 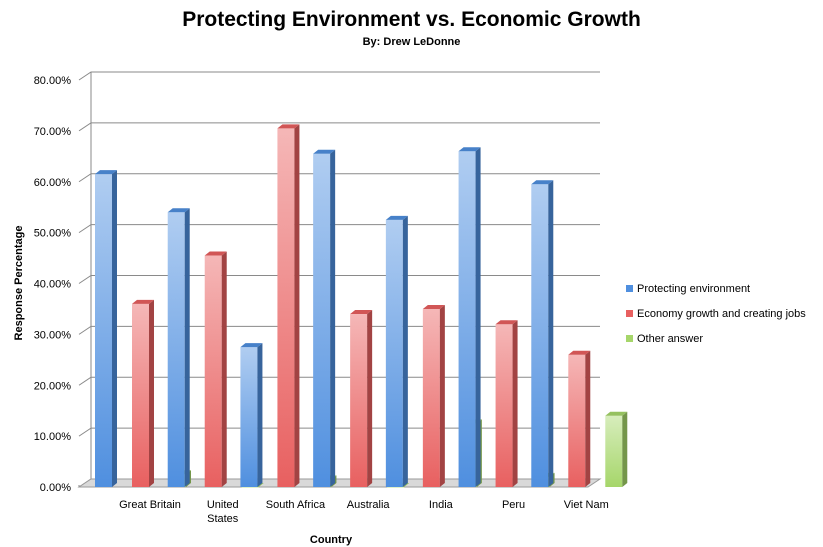 What do you see at coordinates (721, 313) in the screenshot?
I see `legend-label: Economy growth and creating jobs` at bounding box center [721, 313].